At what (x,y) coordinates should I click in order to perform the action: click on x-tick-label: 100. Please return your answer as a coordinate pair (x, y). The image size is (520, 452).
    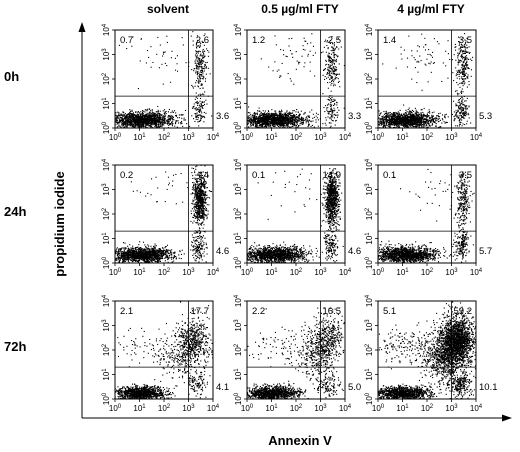
    Looking at the image, I should click on (115, 137).